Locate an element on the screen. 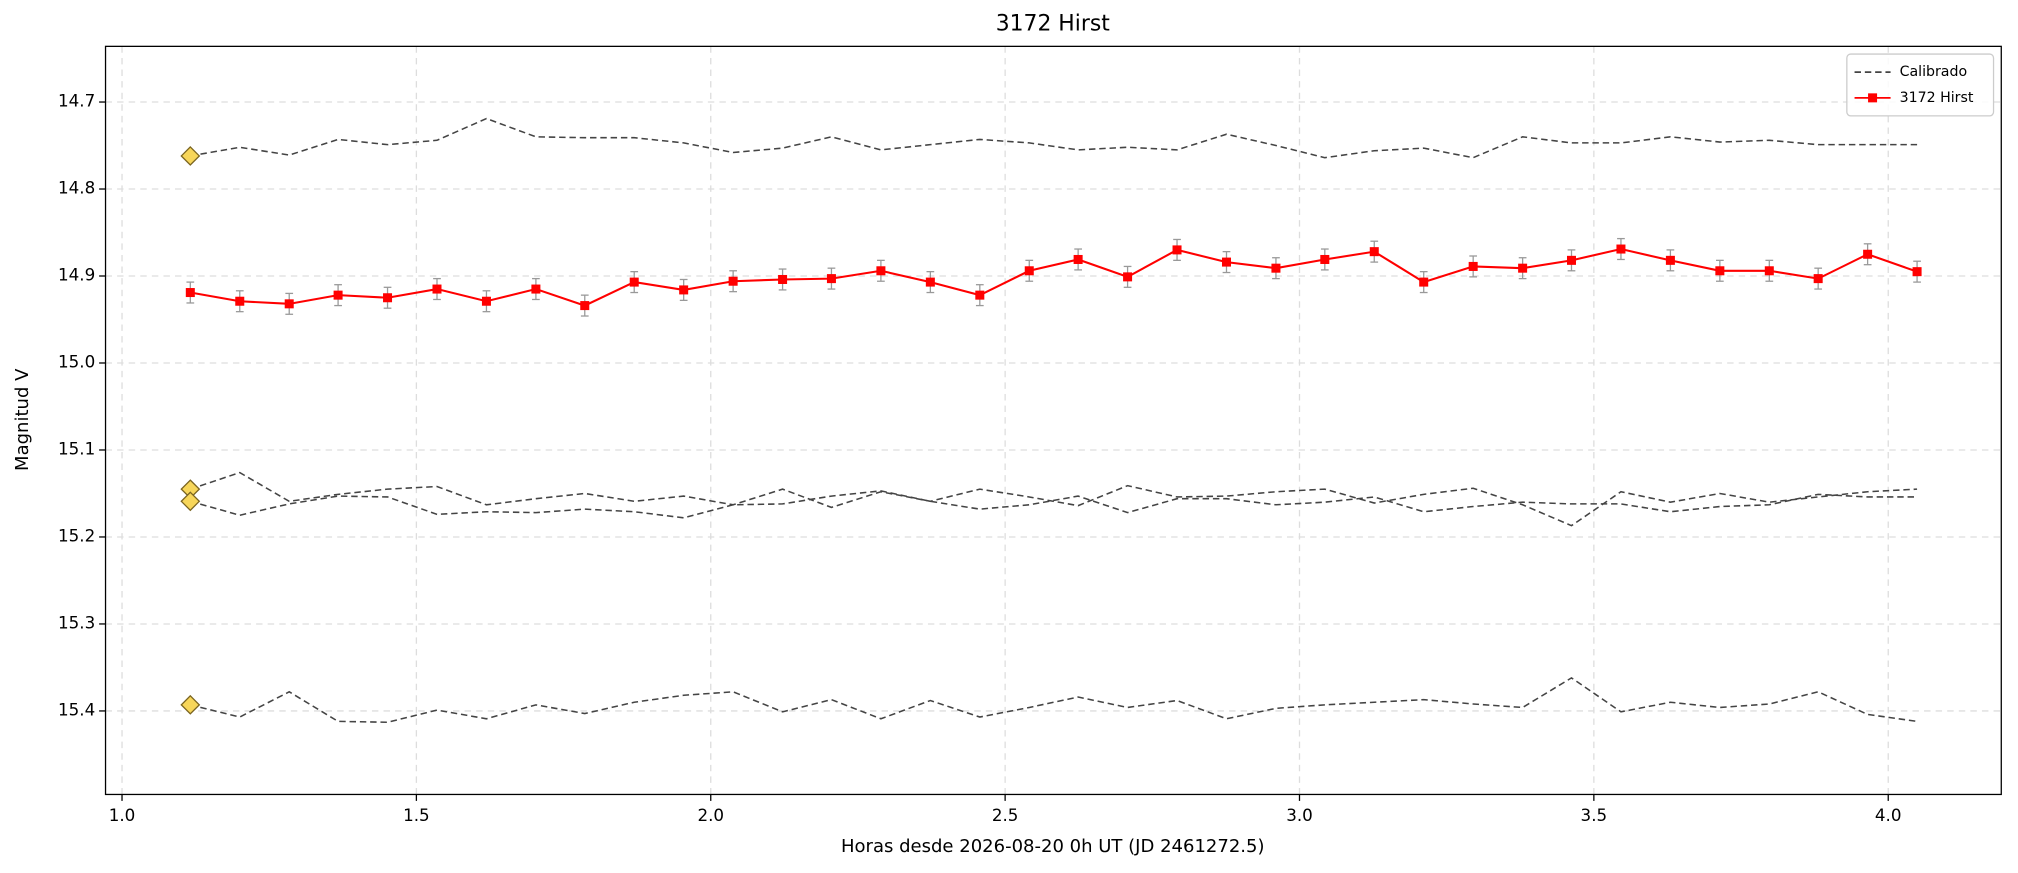 The width and height of the screenshot is (2018, 873). x-tick-label: 3.0 is located at coordinates (1299, 815).